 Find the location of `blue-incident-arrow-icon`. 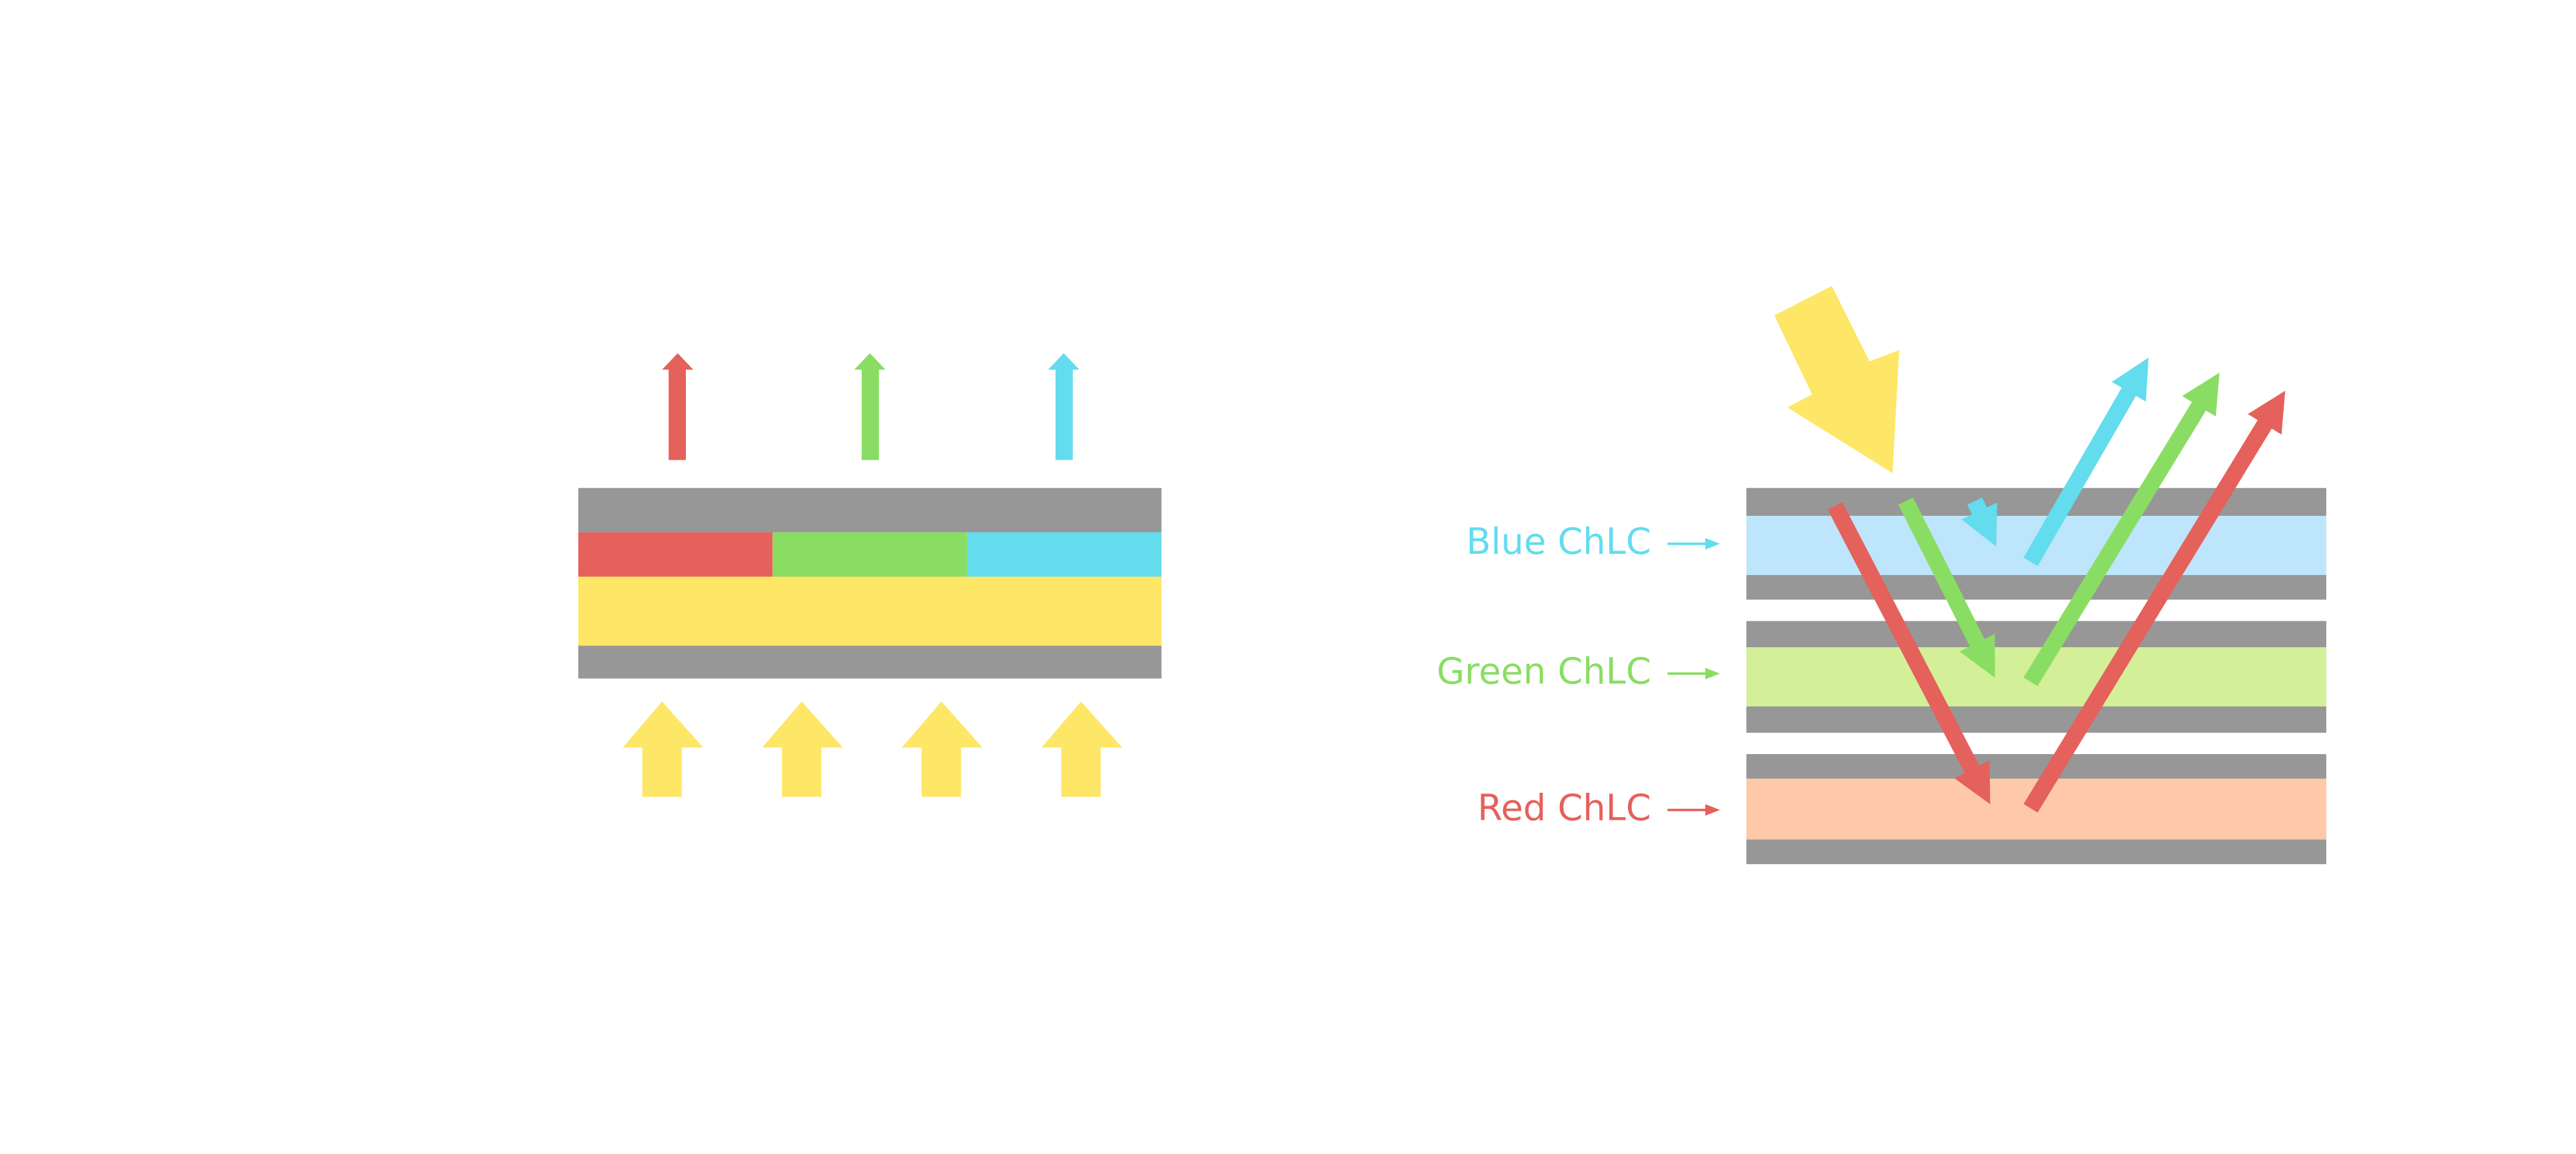

blue-incident-arrow-icon is located at coordinates (1979, 522).